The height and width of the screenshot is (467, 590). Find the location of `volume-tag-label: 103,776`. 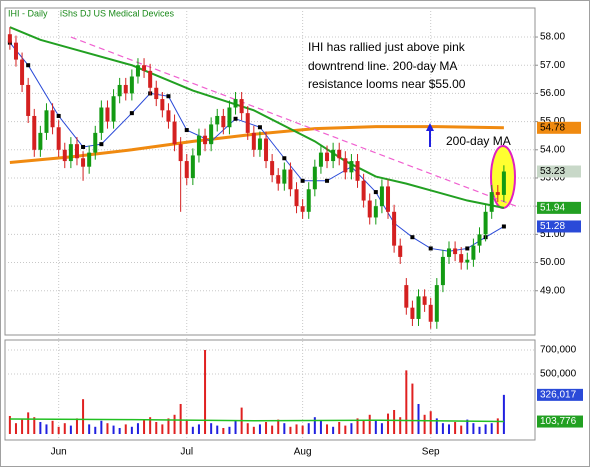

volume-tag-label: 103,776 is located at coordinates (558, 421).